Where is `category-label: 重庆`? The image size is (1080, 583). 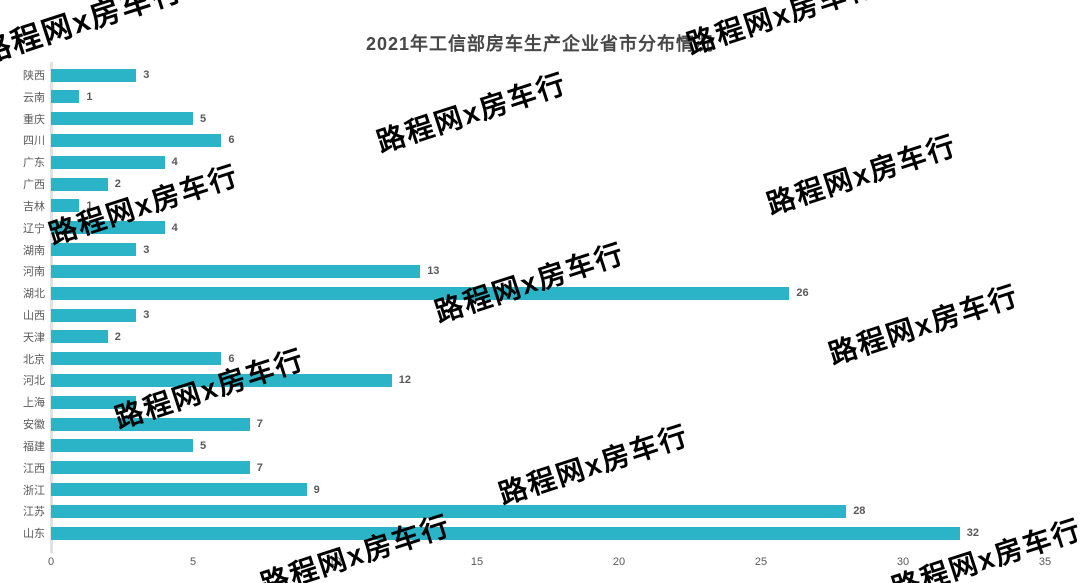 category-label: 重庆 is located at coordinates (34, 119).